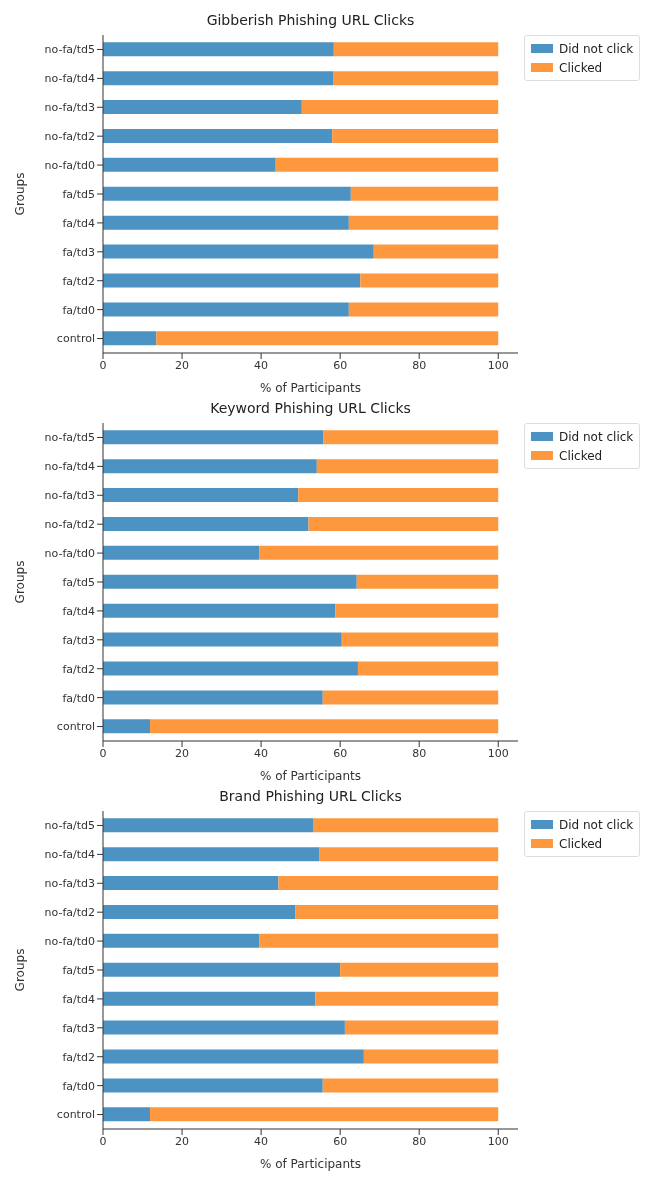  Describe the element at coordinates (498, 365) in the screenshot. I see `x-tick-label: 100` at that location.